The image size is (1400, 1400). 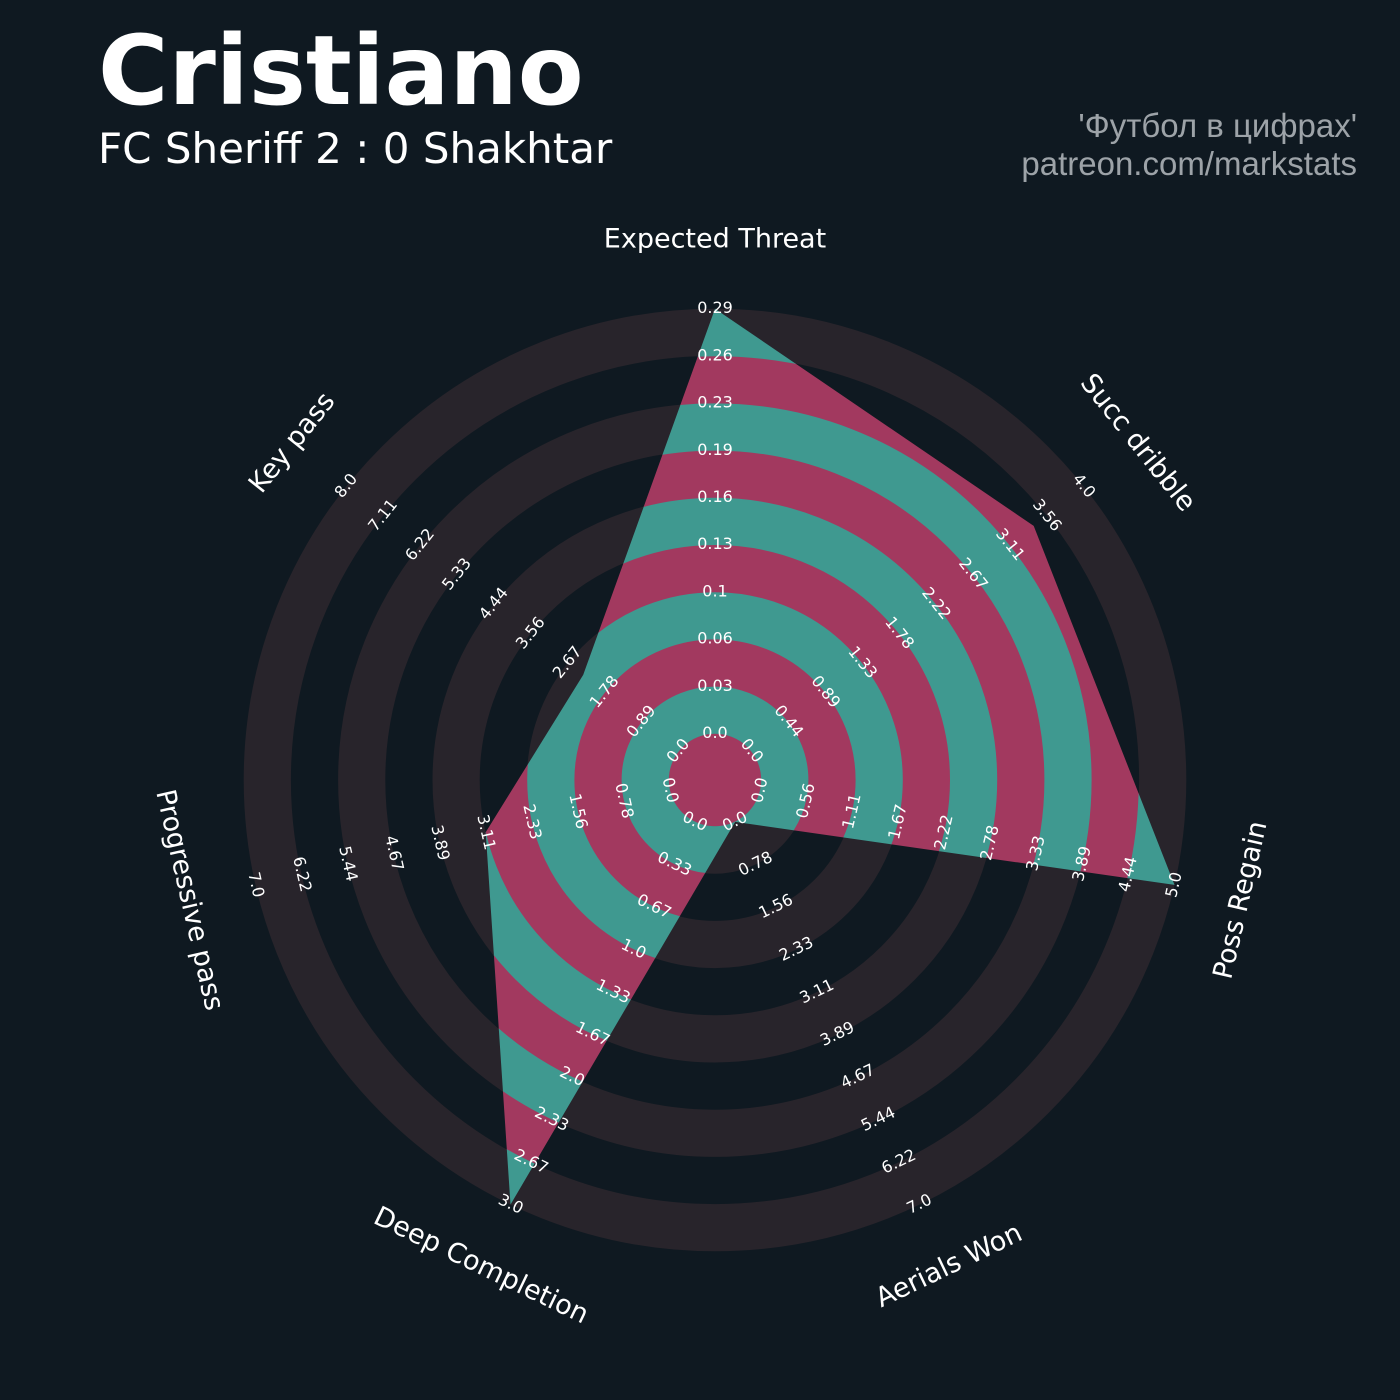 What do you see at coordinates (341, 71) in the screenshot?
I see `player-name-title: Cristiano` at bounding box center [341, 71].